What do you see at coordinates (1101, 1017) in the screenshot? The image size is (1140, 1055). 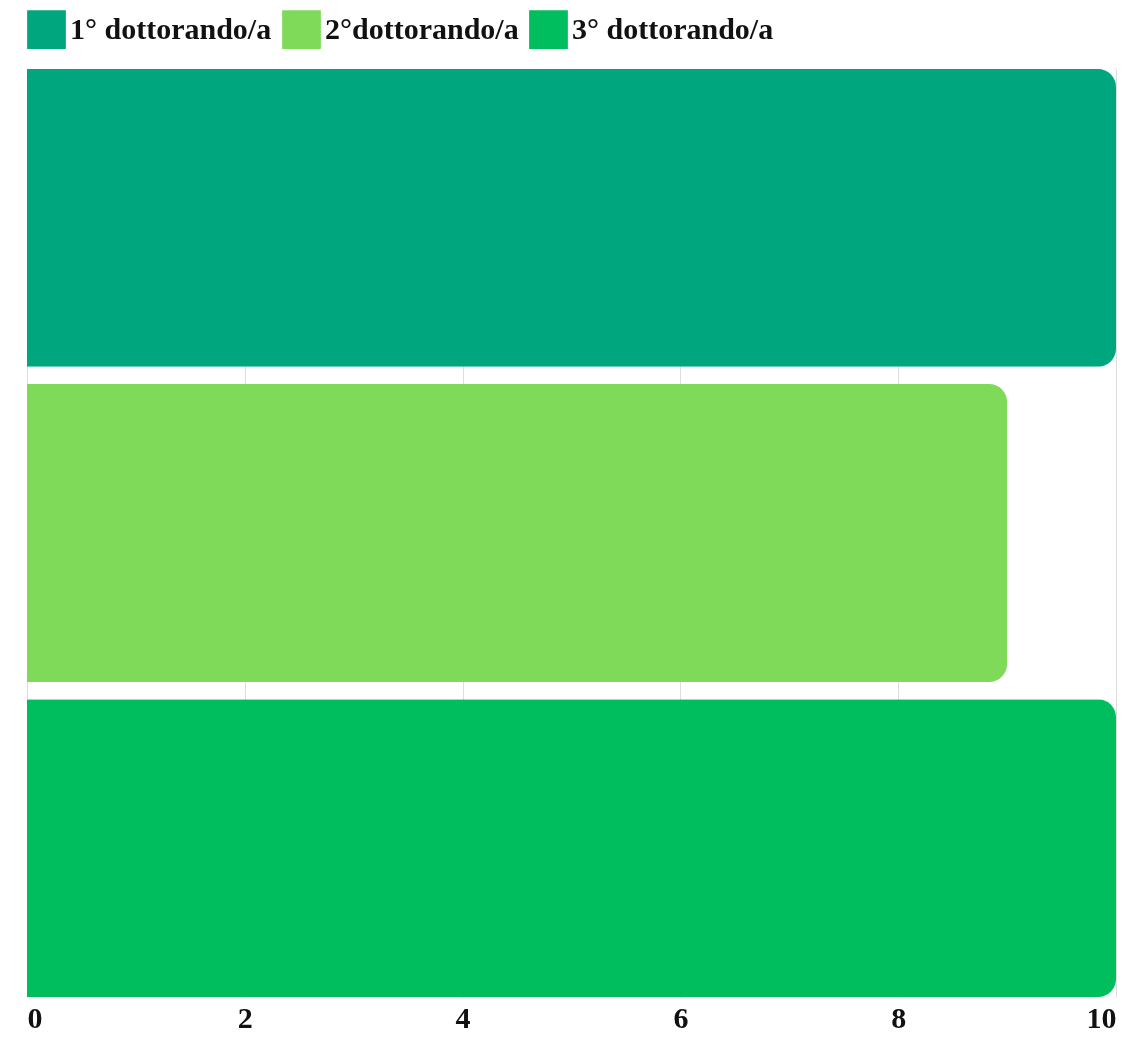 I see `x-tick-label: 10` at bounding box center [1101, 1017].